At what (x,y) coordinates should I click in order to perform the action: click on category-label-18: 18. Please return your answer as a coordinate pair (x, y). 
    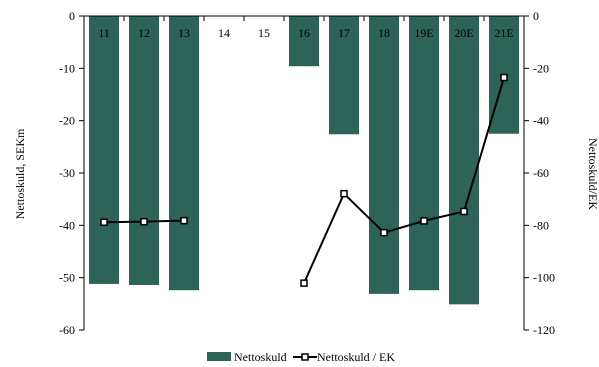
    Looking at the image, I should click on (384, 33).